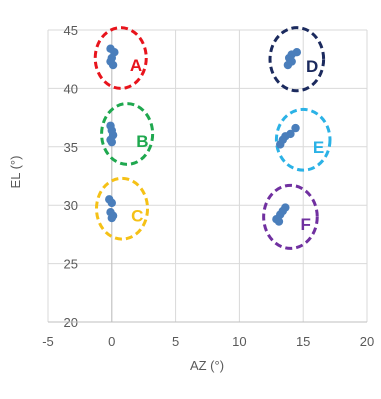  I want to click on cluster-ellipse-b, so click(127, 134).